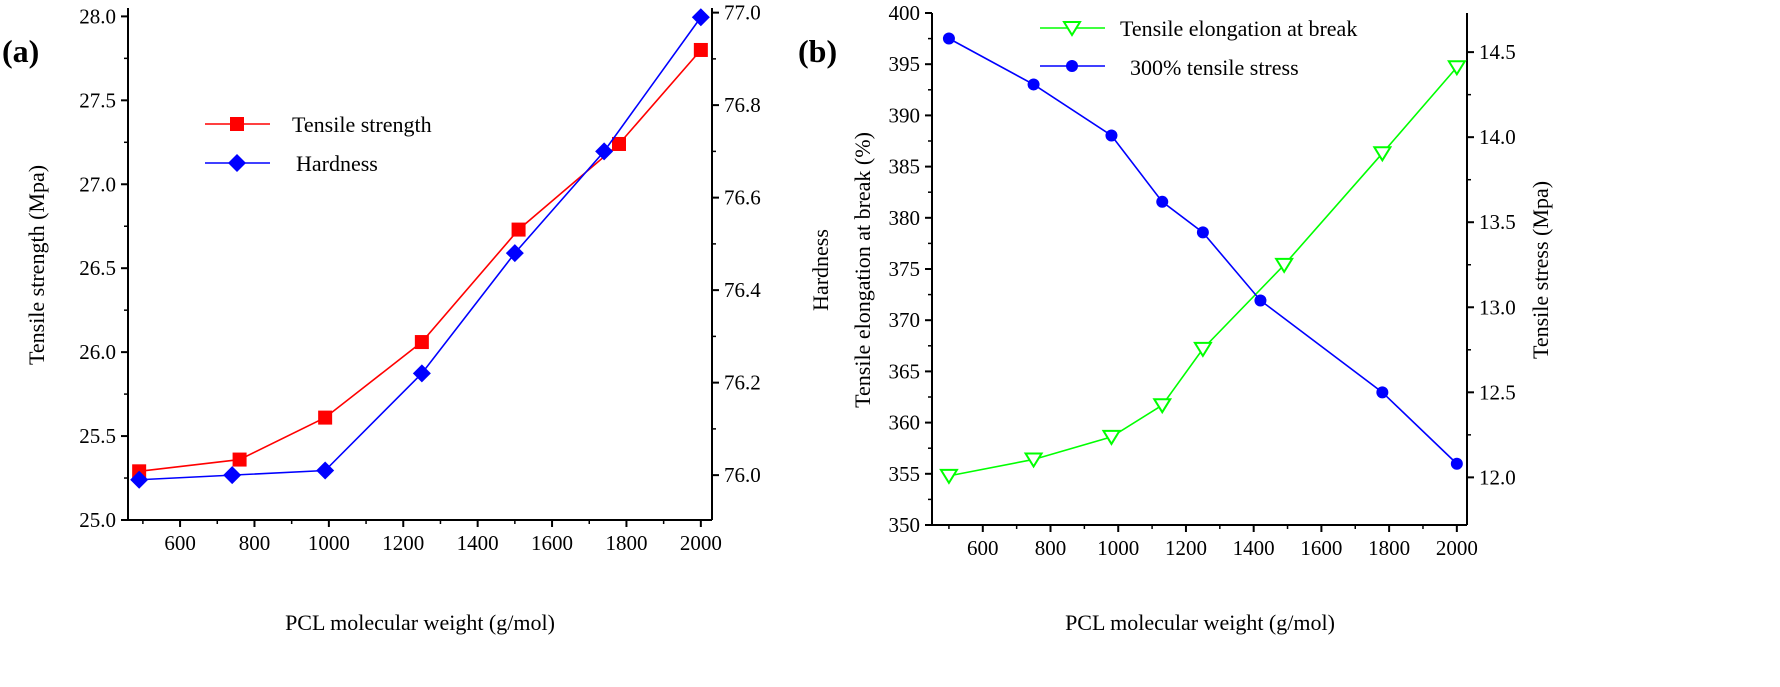 This screenshot has width=1780, height=687. I want to click on y-tick-label-right: 14.5, so click(1497, 52).